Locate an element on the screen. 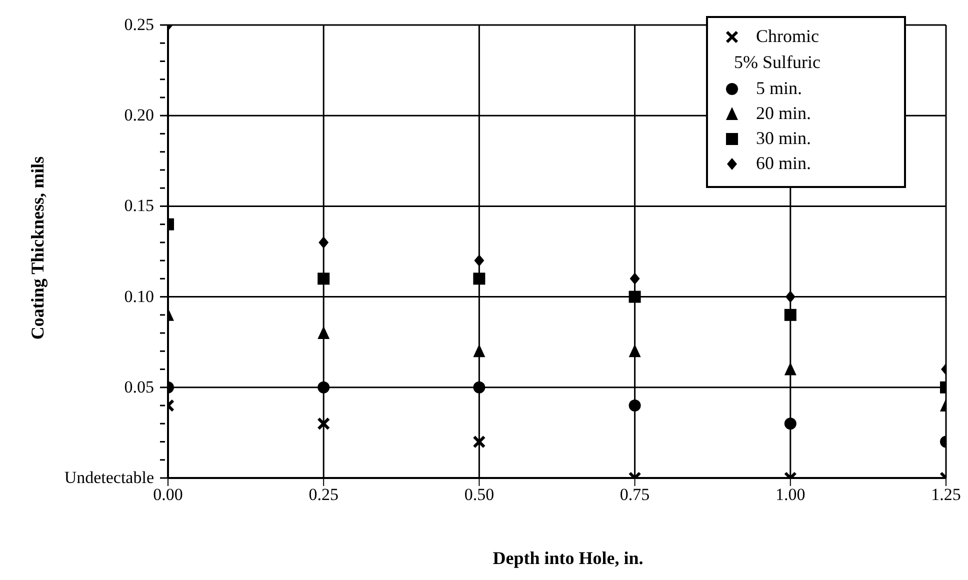 This screenshot has width=968, height=580. y-tick-label: 0.05 is located at coordinates (139, 386).